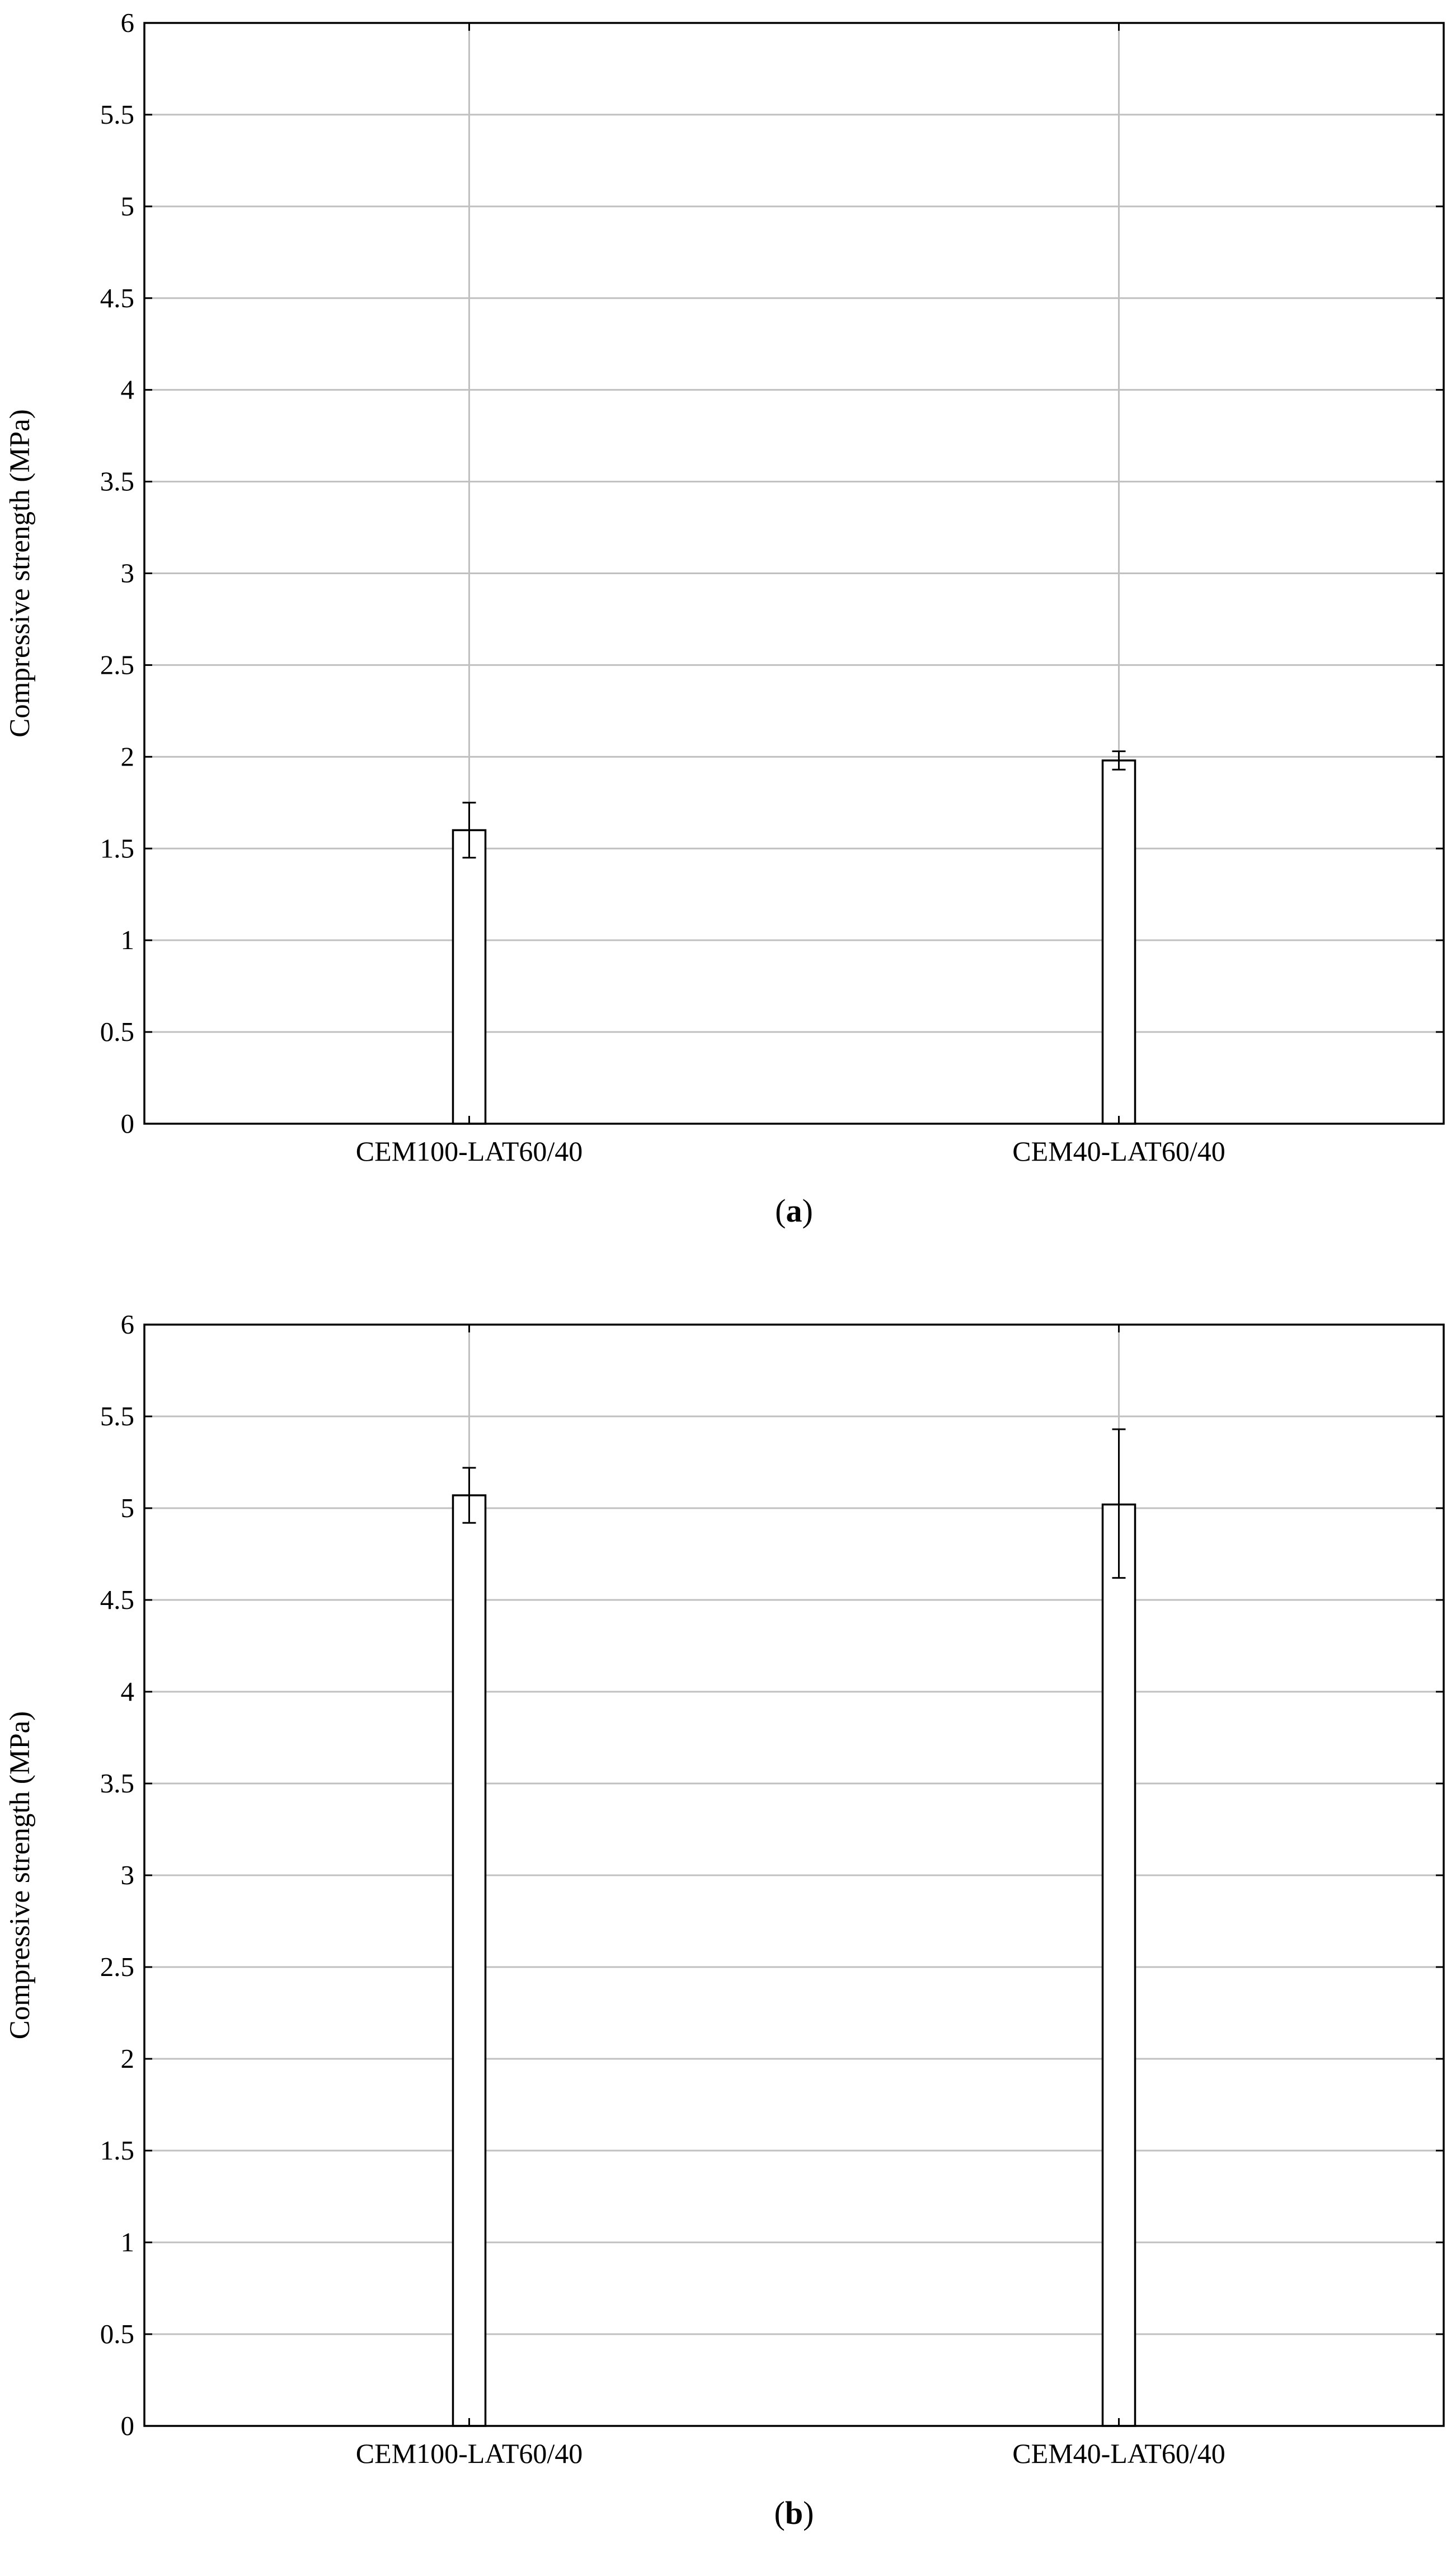  I want to click on panel-caption: (a), so click(794, 1211).